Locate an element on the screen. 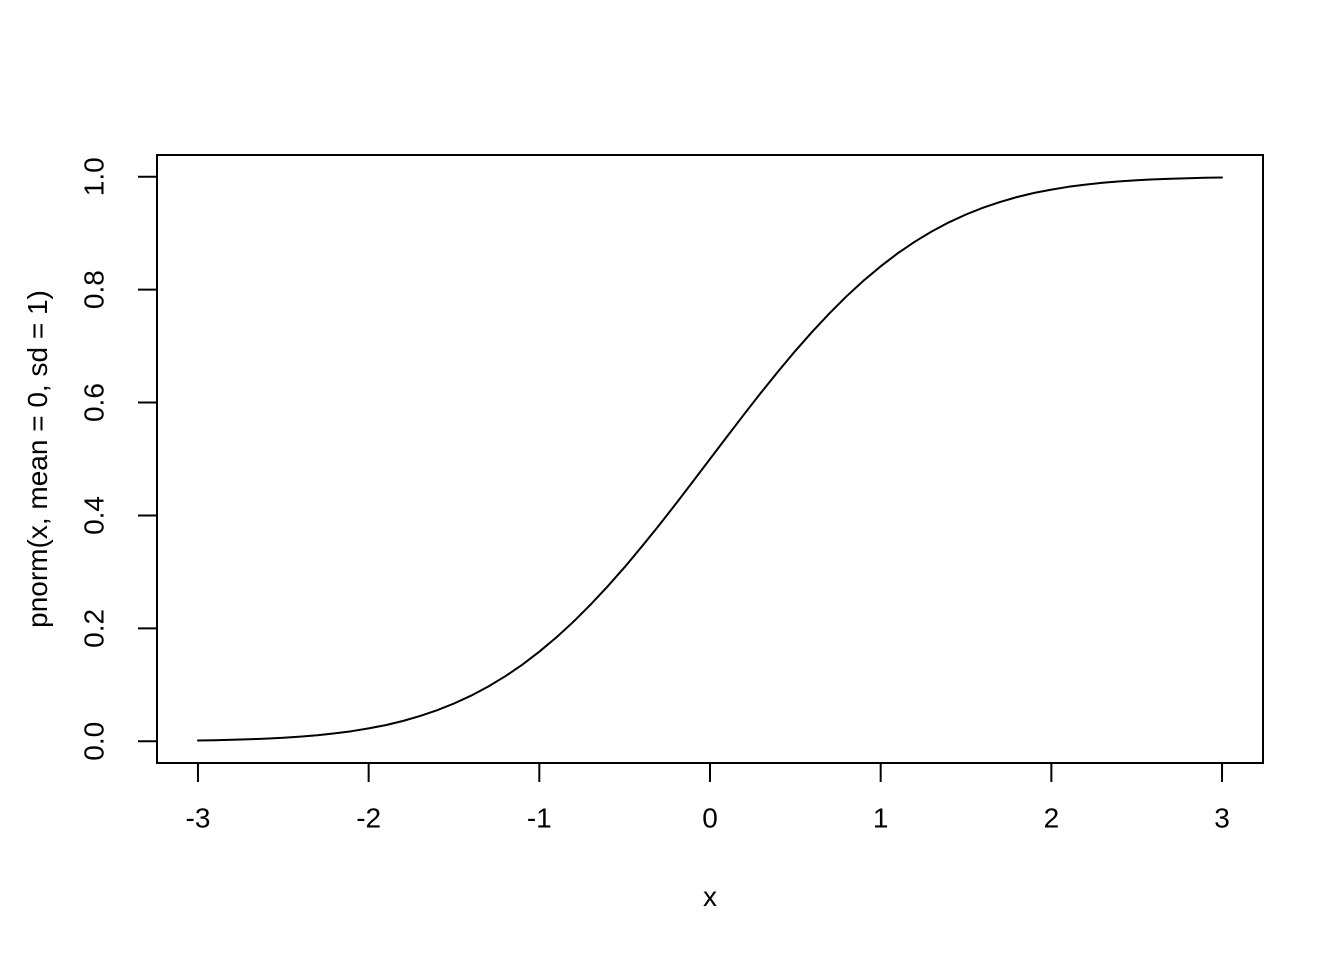  y-tick-label: 0.0 is located at coordinates (94, 741).